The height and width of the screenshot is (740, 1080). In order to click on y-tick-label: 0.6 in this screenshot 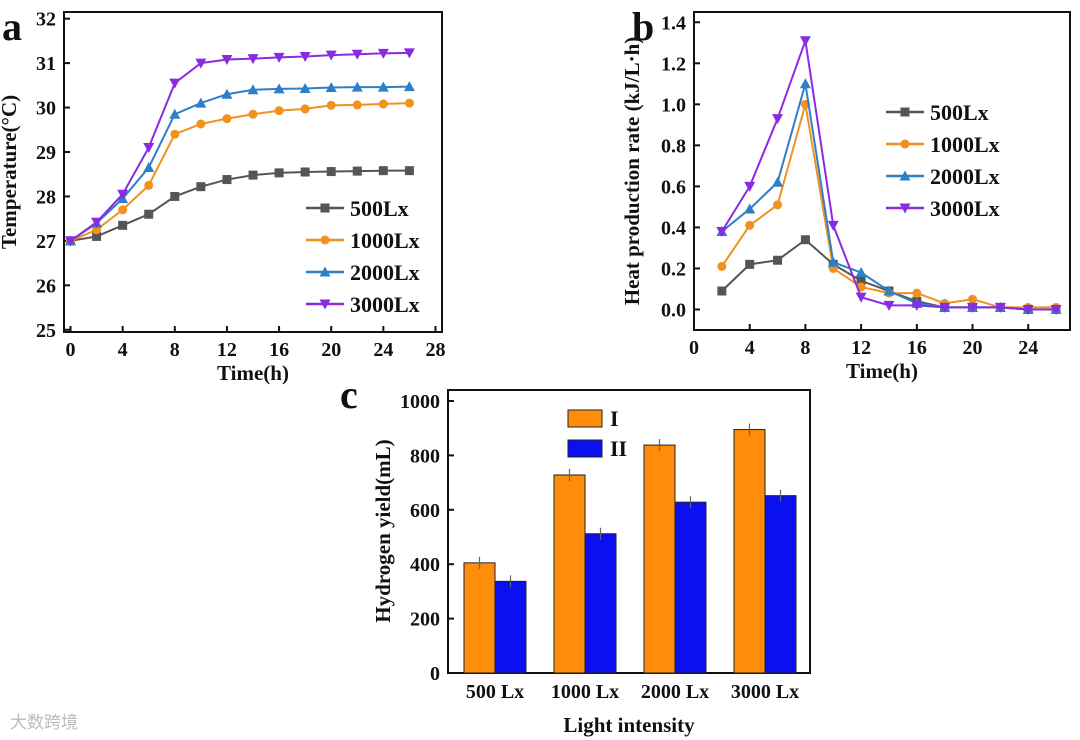, I will do `click(673, 187)`.